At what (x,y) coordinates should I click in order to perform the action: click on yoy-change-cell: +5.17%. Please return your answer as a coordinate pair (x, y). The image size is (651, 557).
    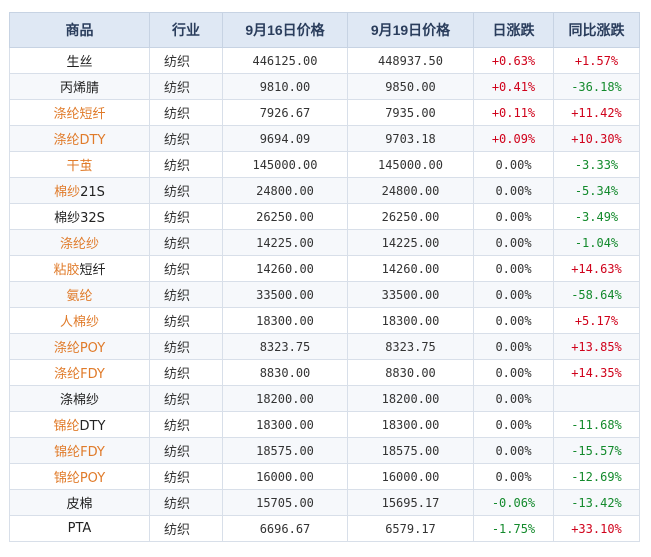
    Looking at the image, I should click on (596, 320).